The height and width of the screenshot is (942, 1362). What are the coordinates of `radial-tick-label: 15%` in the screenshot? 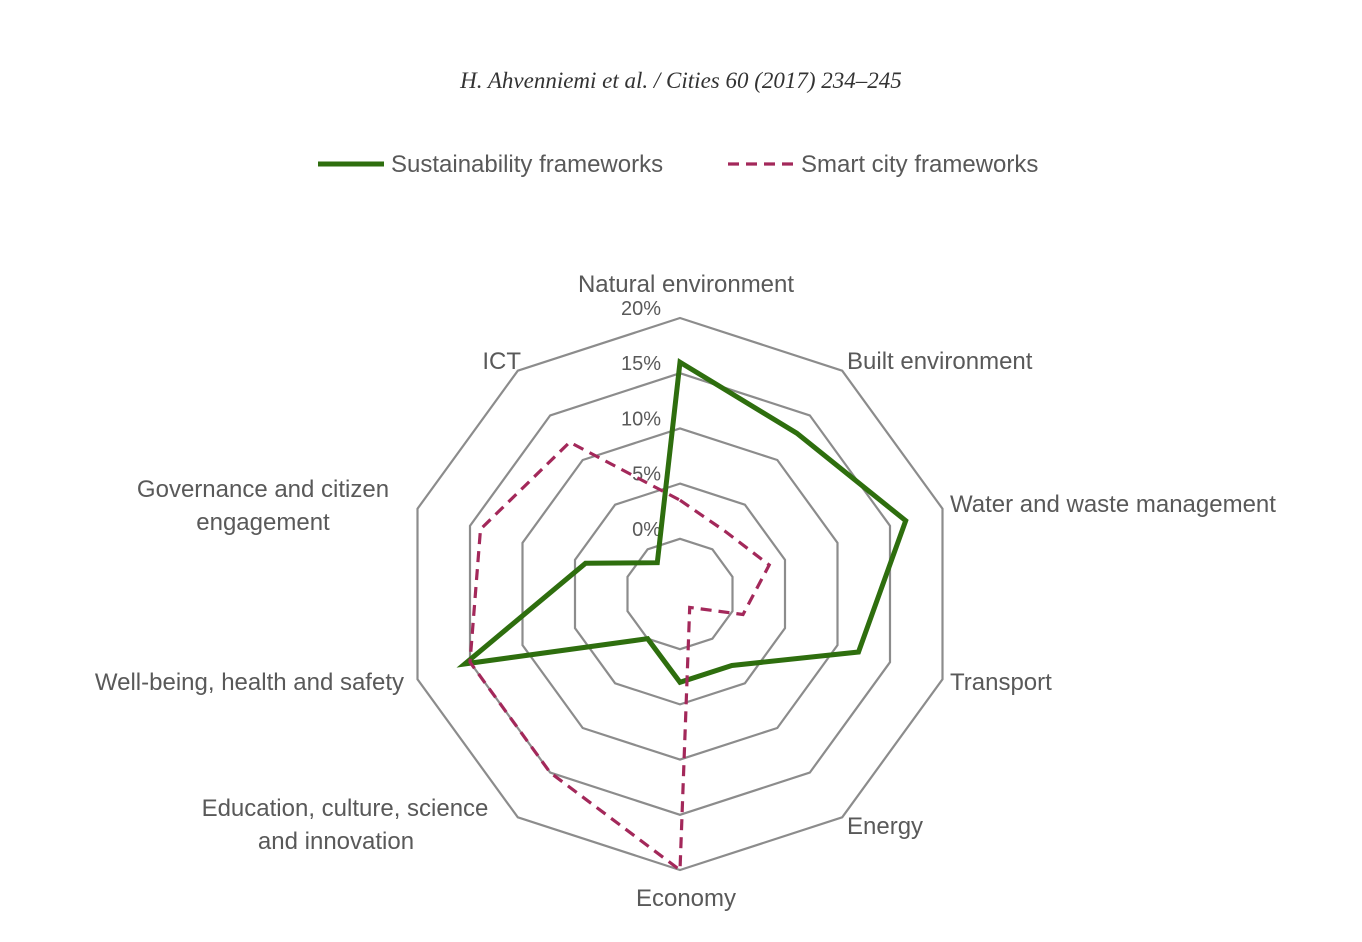 It's located at (641, 364).